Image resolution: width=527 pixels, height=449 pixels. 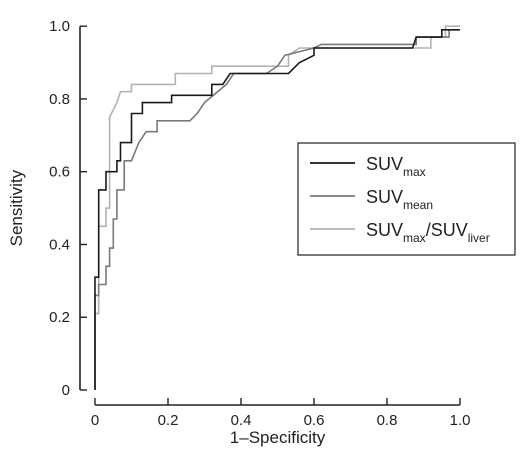 I want to click on y-tick-label: 0.8, so click(x=59, y=99).